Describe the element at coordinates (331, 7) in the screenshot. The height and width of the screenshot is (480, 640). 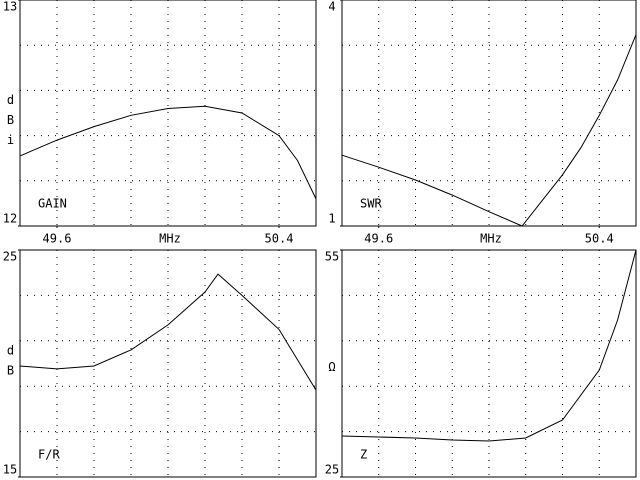
I see `y-tick-label: 4` at that location.